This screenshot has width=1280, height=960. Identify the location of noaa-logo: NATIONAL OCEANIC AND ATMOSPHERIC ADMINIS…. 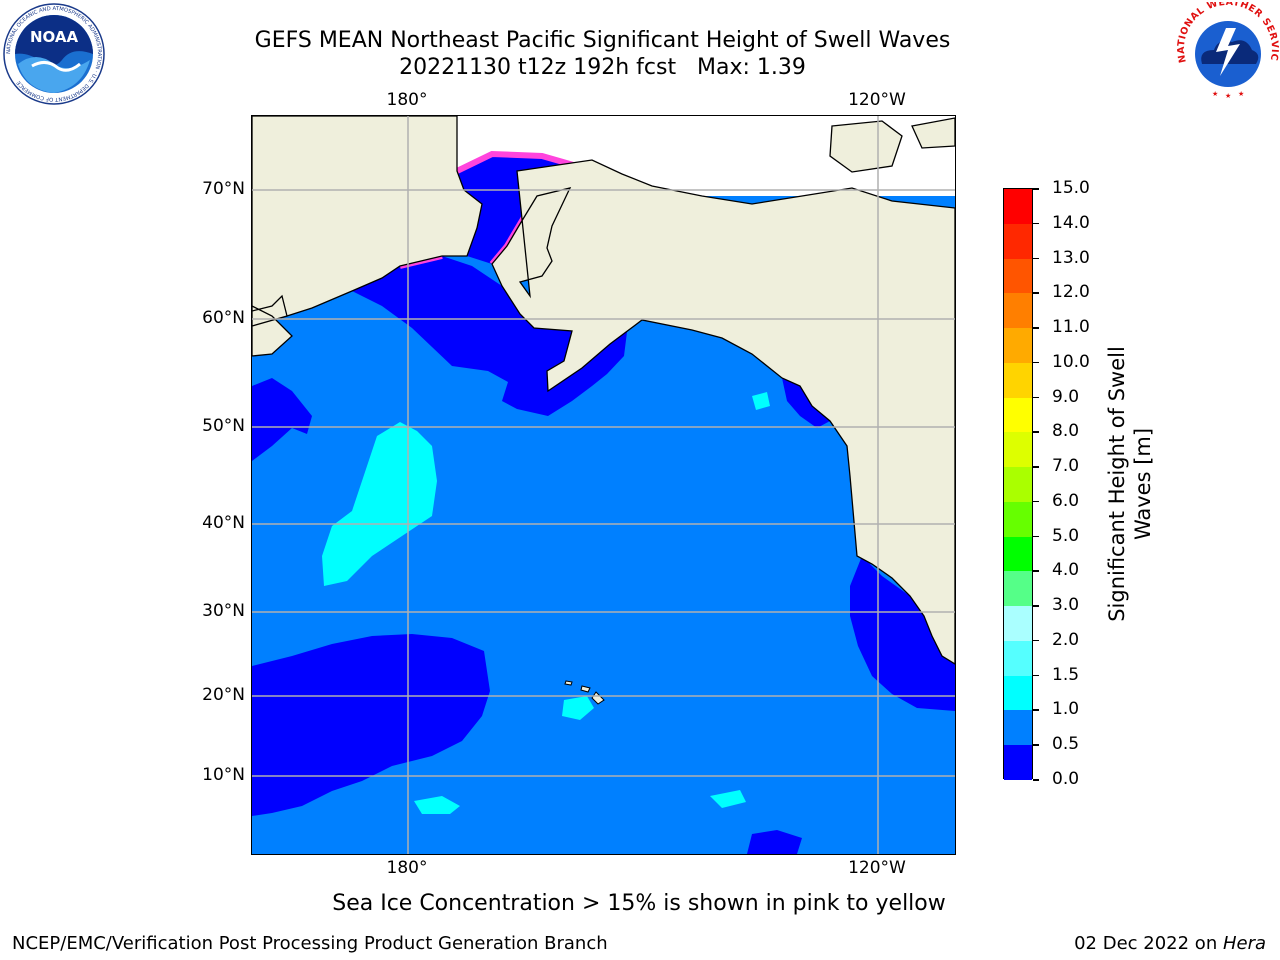
(54, 54).